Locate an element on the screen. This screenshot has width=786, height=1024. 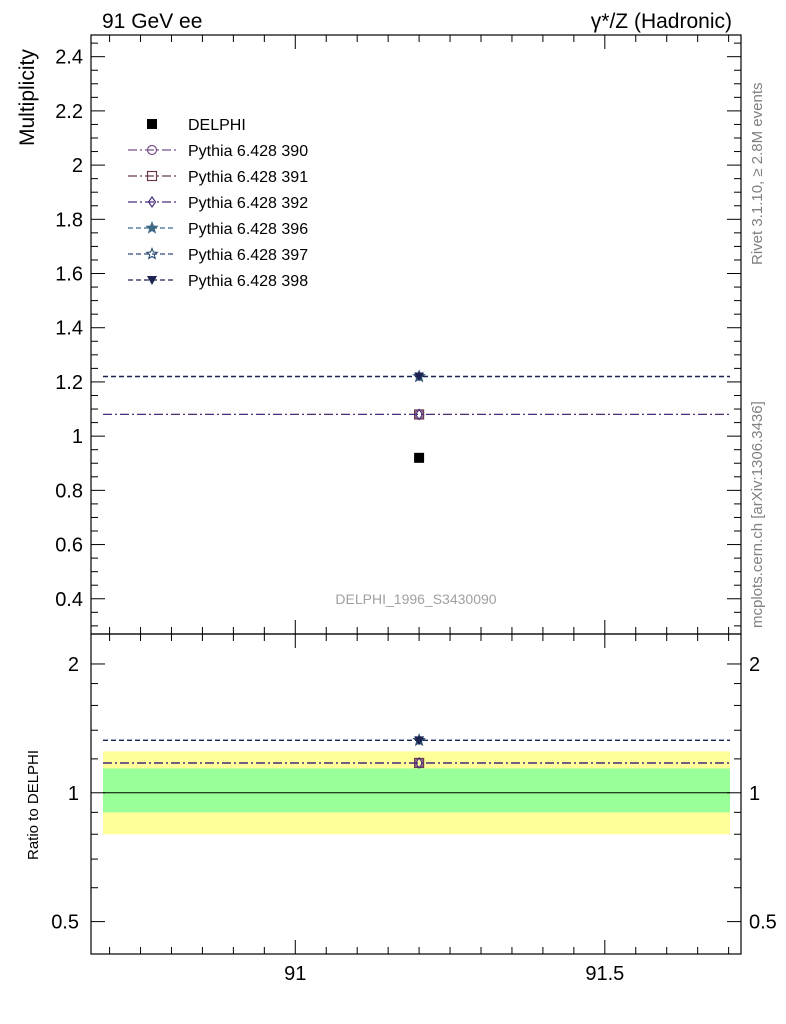
legend-label: Pythia 6.428 391 is located at coordinates (248, 177).